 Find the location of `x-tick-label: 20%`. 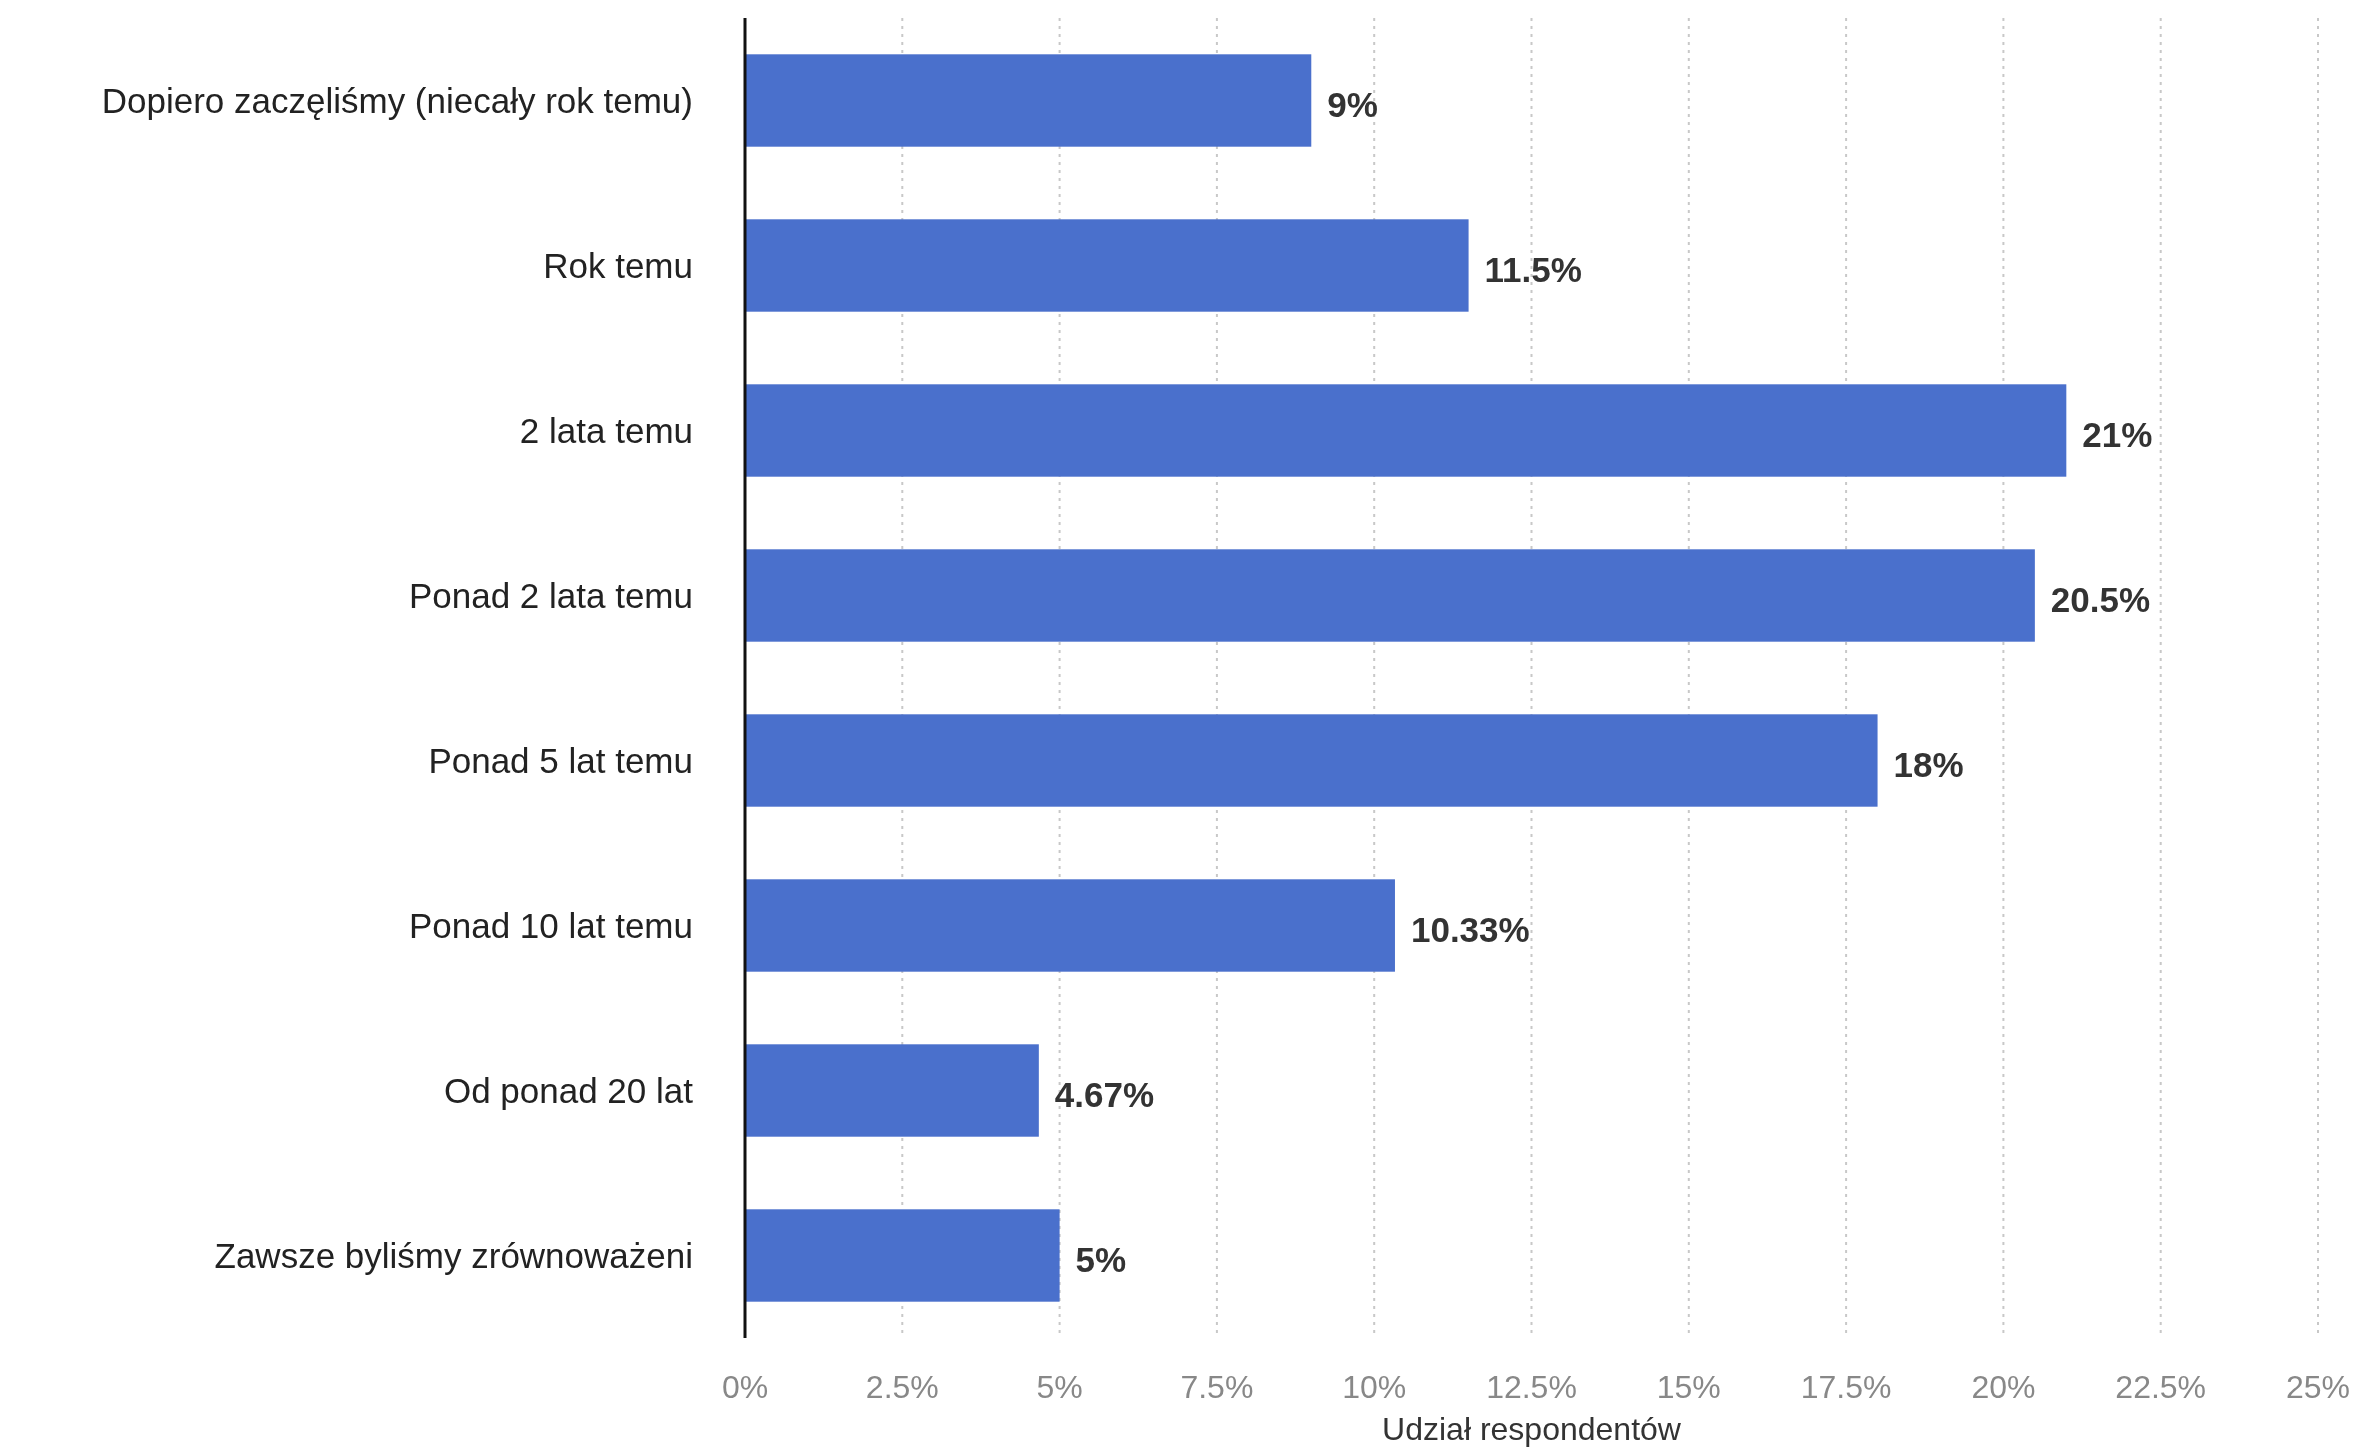

x-tick-label: 20% is located at coordinates (2003, 1387).